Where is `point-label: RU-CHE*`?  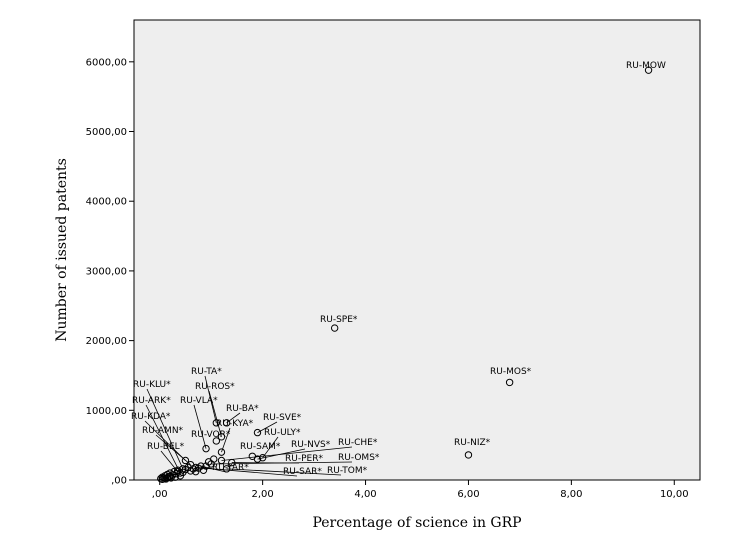 point-label: RU-CHE* is located at coordinates (358, 443).